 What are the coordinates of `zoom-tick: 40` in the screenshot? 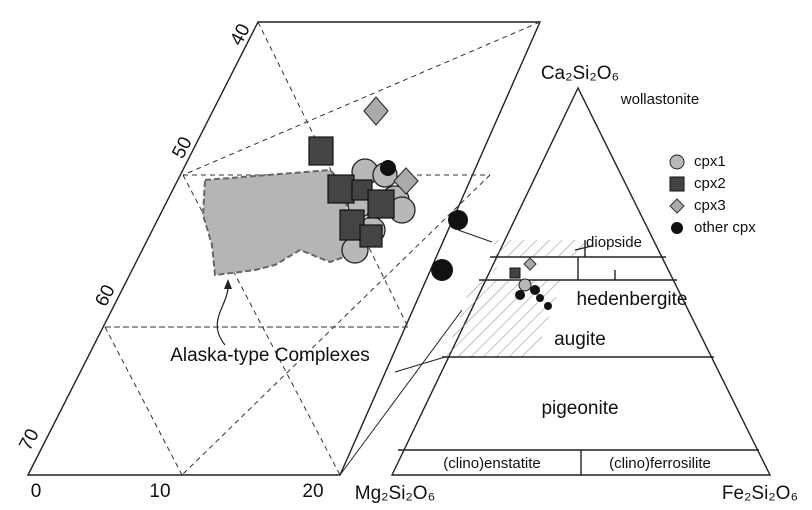 It's located at (240, 35).